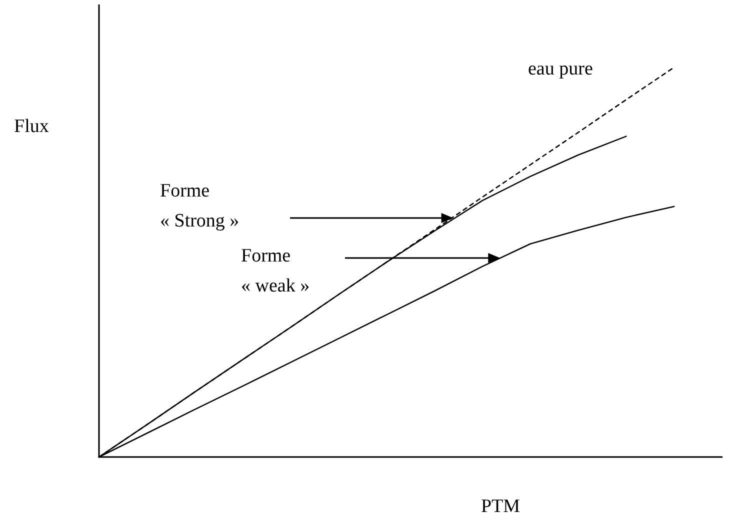 The height and width of the screenshot is (521, 734). Describe the element at coordinates (200, 206) in the screenshot. I see `annotation: Forme « Strong »` at that location.